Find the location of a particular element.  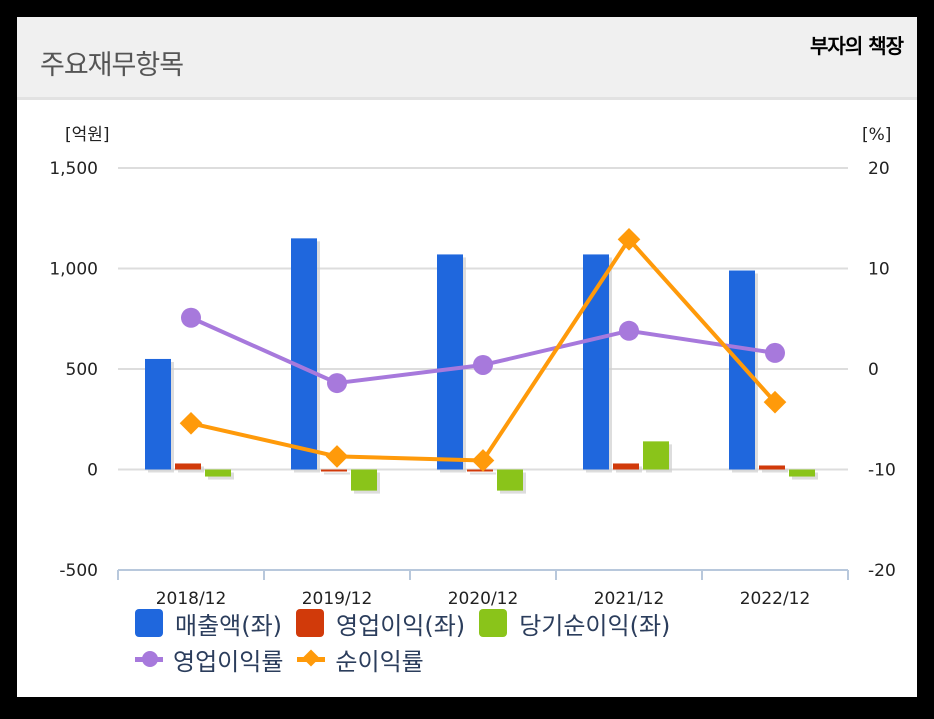

x-axis-label: 2022/12 is located at coordinates (775, 599).